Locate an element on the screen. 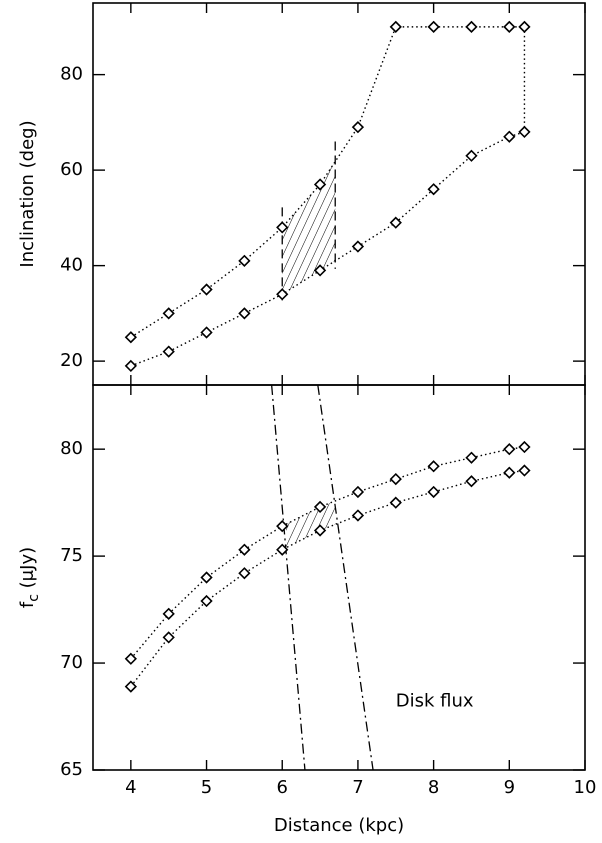 The height and width of the screenshot is (843, 602). annotation: Disk flux is located at coordinates (435, 701).